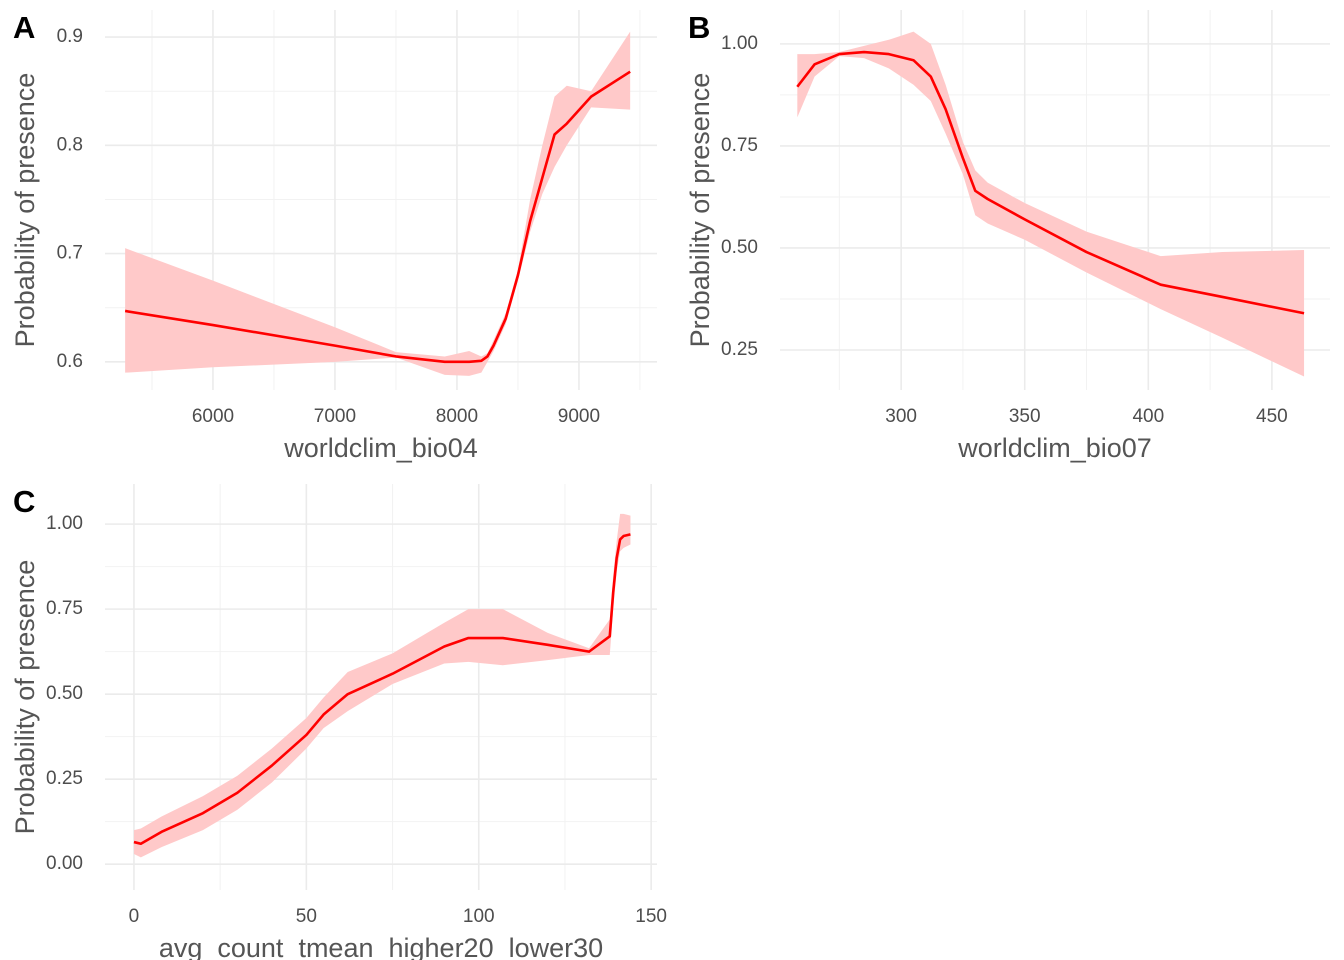 Image resolution: width=1344 pixels, height=960 pixels. Describe the element at coordinates (381, 946) in the screenshot. I see `x-axis-title: avg_count_tmean_higher20_lower30` at that location.